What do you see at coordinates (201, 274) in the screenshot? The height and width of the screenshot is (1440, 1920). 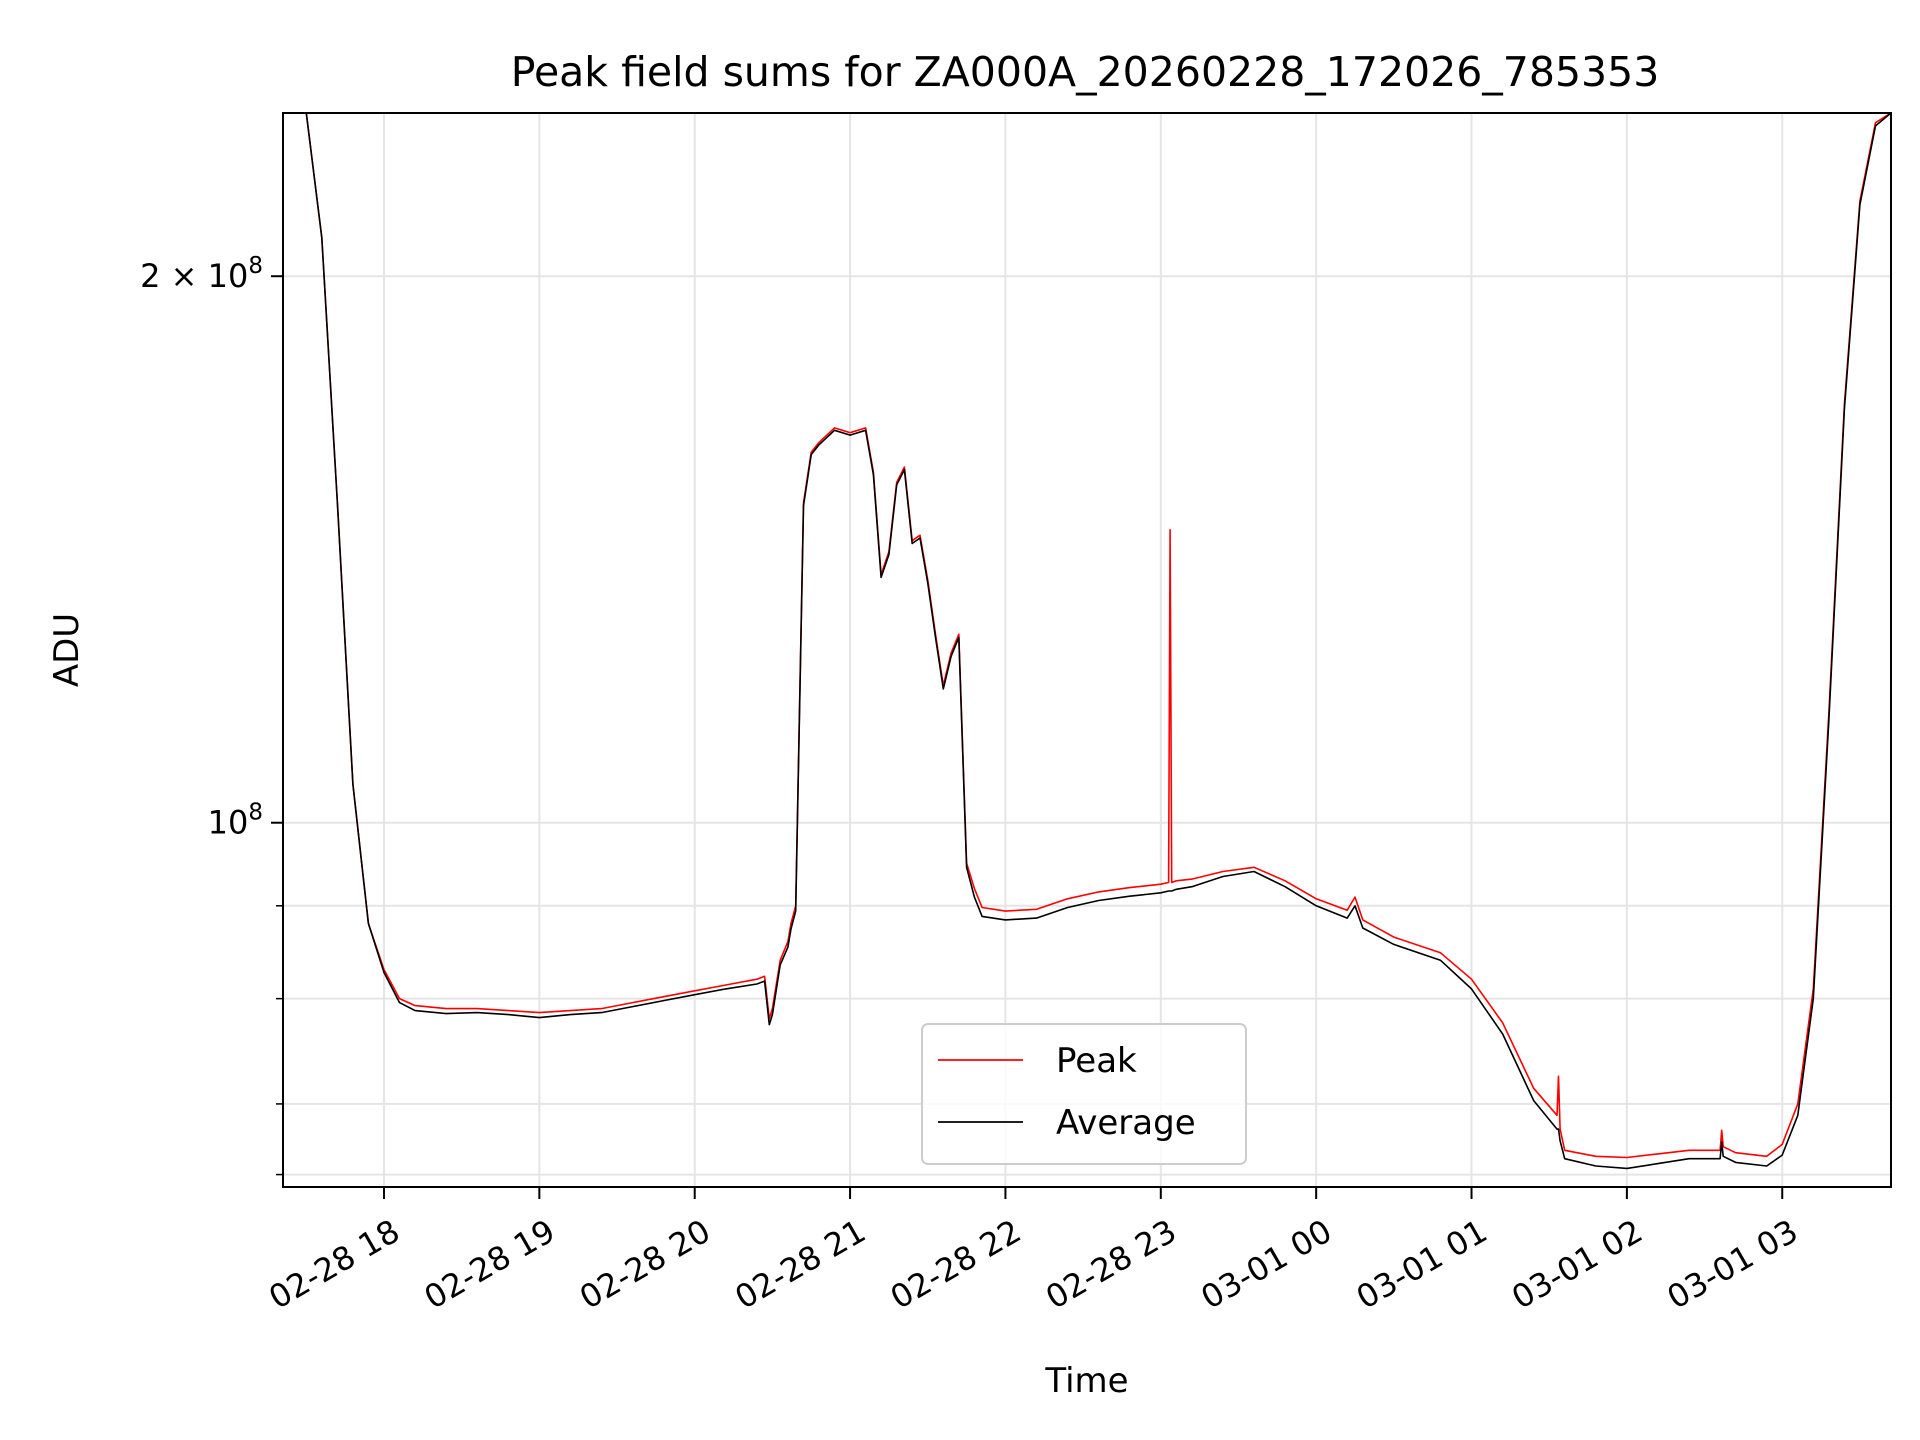 I see `y-tick-label: 2 × 108` at bounding box center [201, 274].